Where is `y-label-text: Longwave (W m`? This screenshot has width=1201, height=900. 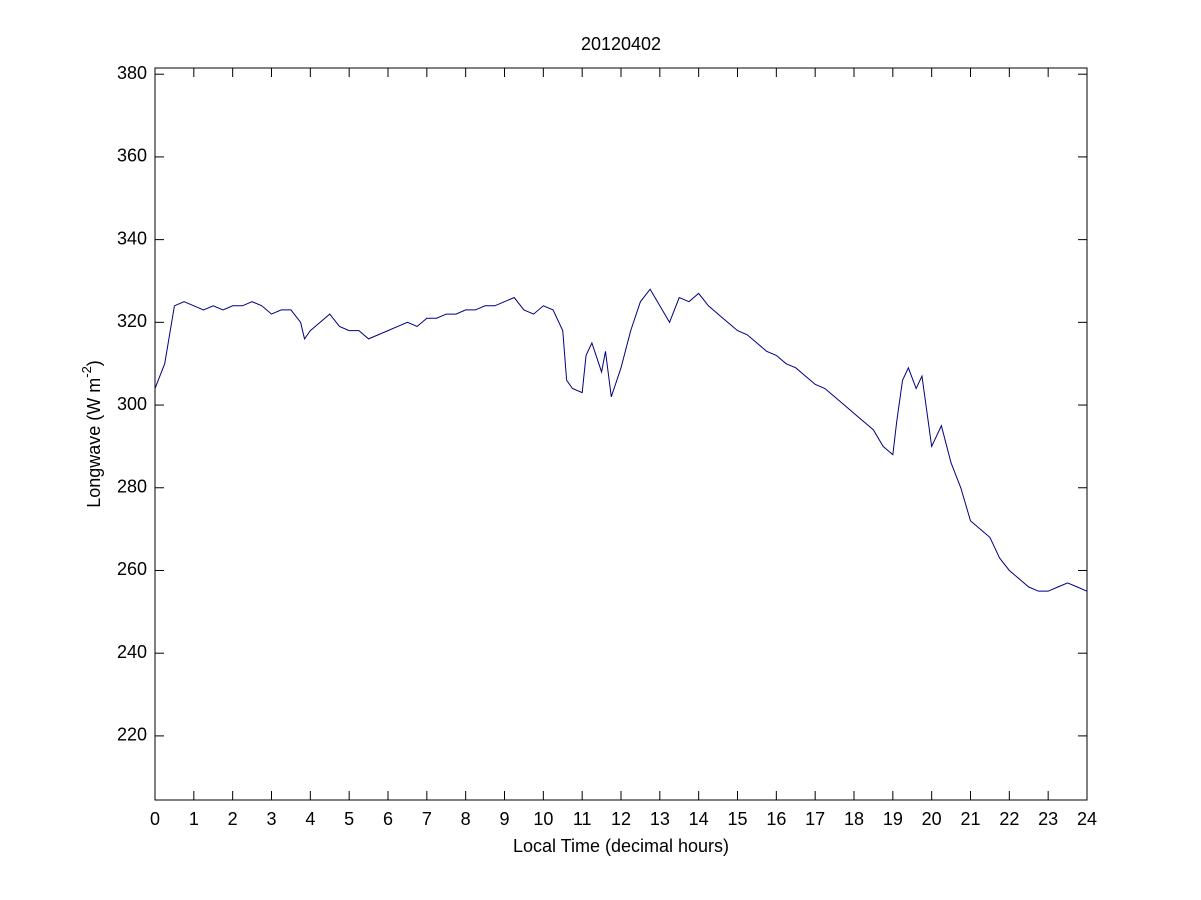 y-label-text: Longwave (W m is located at coordinates (94, 443).